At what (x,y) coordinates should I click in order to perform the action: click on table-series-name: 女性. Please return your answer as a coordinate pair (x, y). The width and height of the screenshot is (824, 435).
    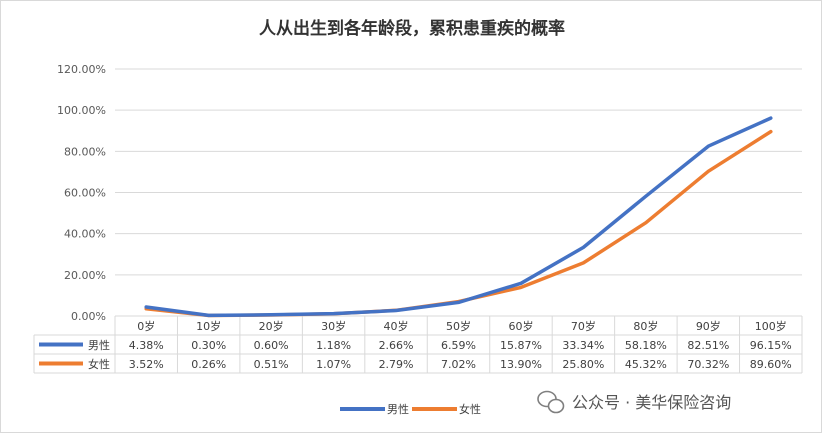
    Looking at the image, I should click on (99, 364).